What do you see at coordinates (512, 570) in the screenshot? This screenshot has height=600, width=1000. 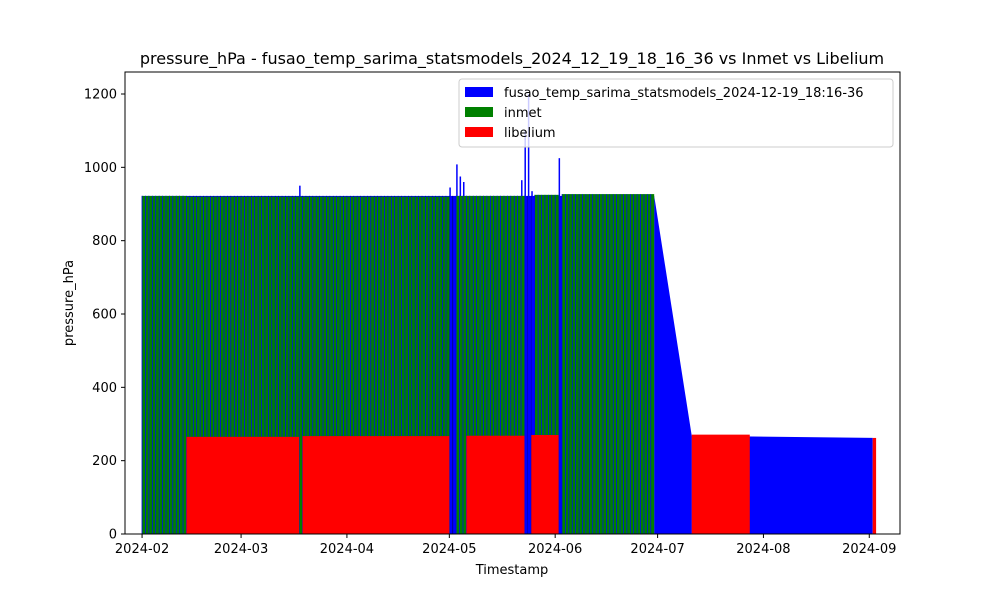 I see `x-axis-label: Timestamp` at bounding box center [512, 570].